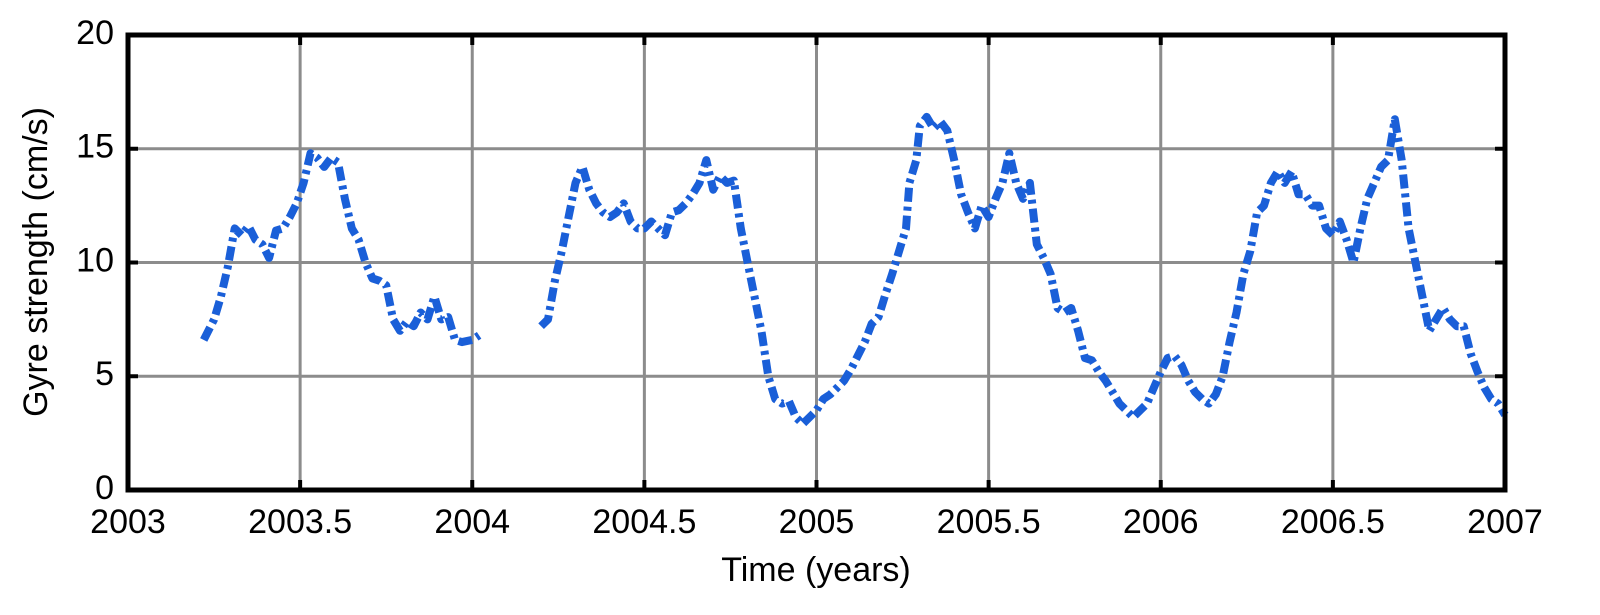 This screenshot has width=1600, height=615. I want to click on y-tick-label: 5, so click(104, 374).